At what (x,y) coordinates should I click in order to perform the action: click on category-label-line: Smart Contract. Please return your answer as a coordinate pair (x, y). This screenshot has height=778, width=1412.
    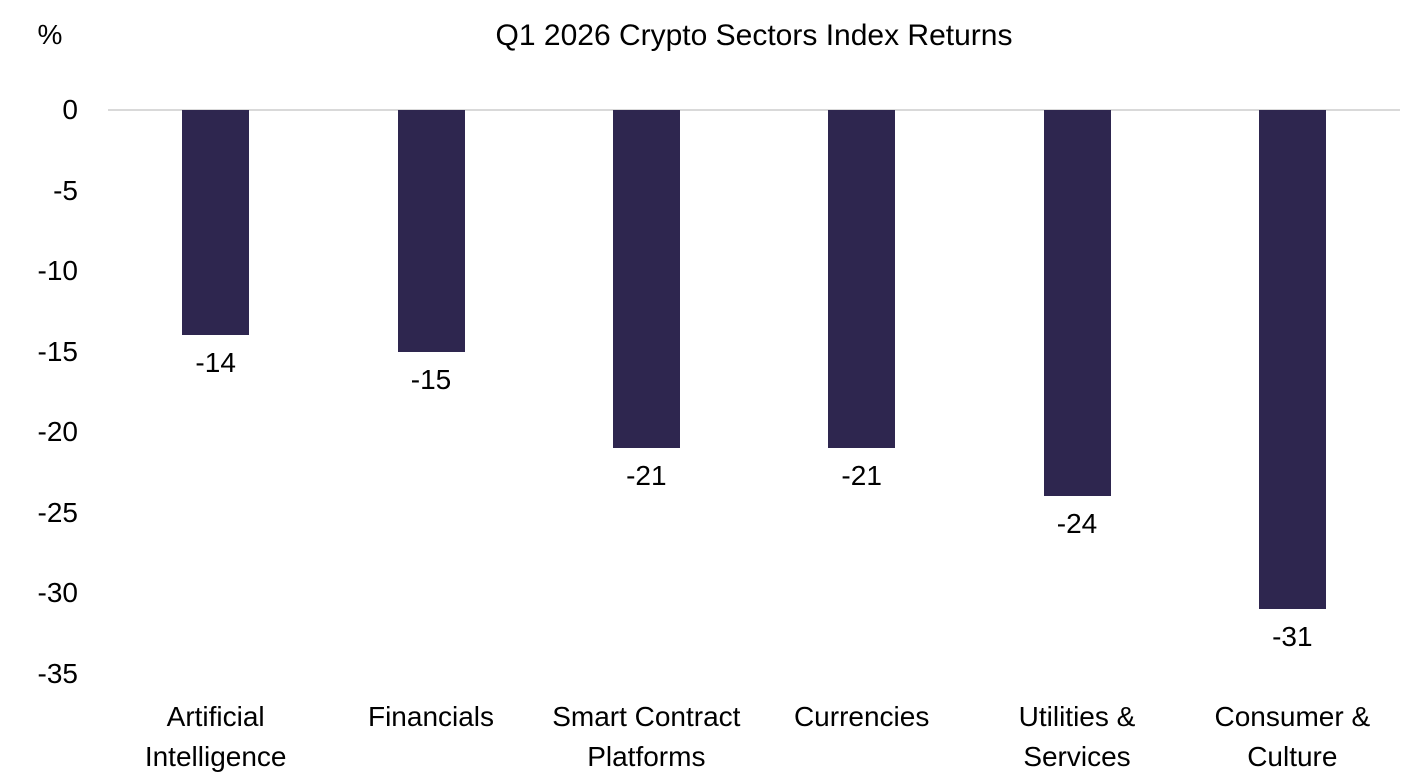
    Looking at the image, I should click on (646, 716).